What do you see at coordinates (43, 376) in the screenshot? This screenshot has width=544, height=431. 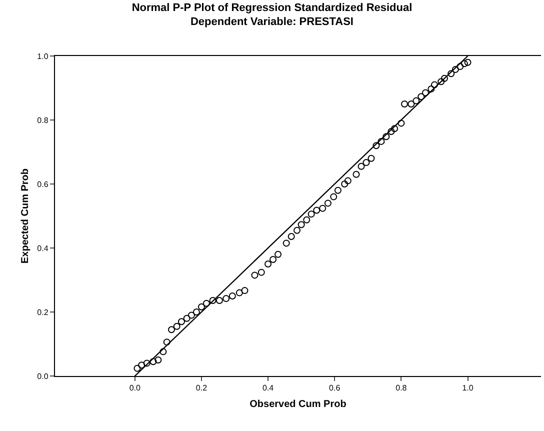 I see `y-tick-label: 0.0` at bounding box center [43, 376].